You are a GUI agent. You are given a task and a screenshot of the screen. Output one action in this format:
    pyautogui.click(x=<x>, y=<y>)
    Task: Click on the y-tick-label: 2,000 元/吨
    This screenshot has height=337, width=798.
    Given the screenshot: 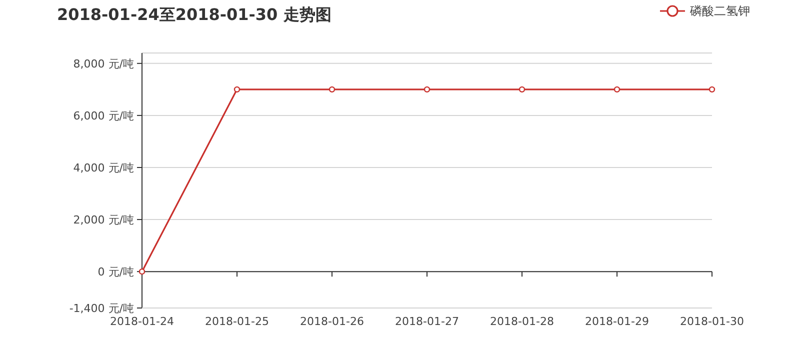 What is the action you would take?
    pyautogui.click(x=103, y=220)
    